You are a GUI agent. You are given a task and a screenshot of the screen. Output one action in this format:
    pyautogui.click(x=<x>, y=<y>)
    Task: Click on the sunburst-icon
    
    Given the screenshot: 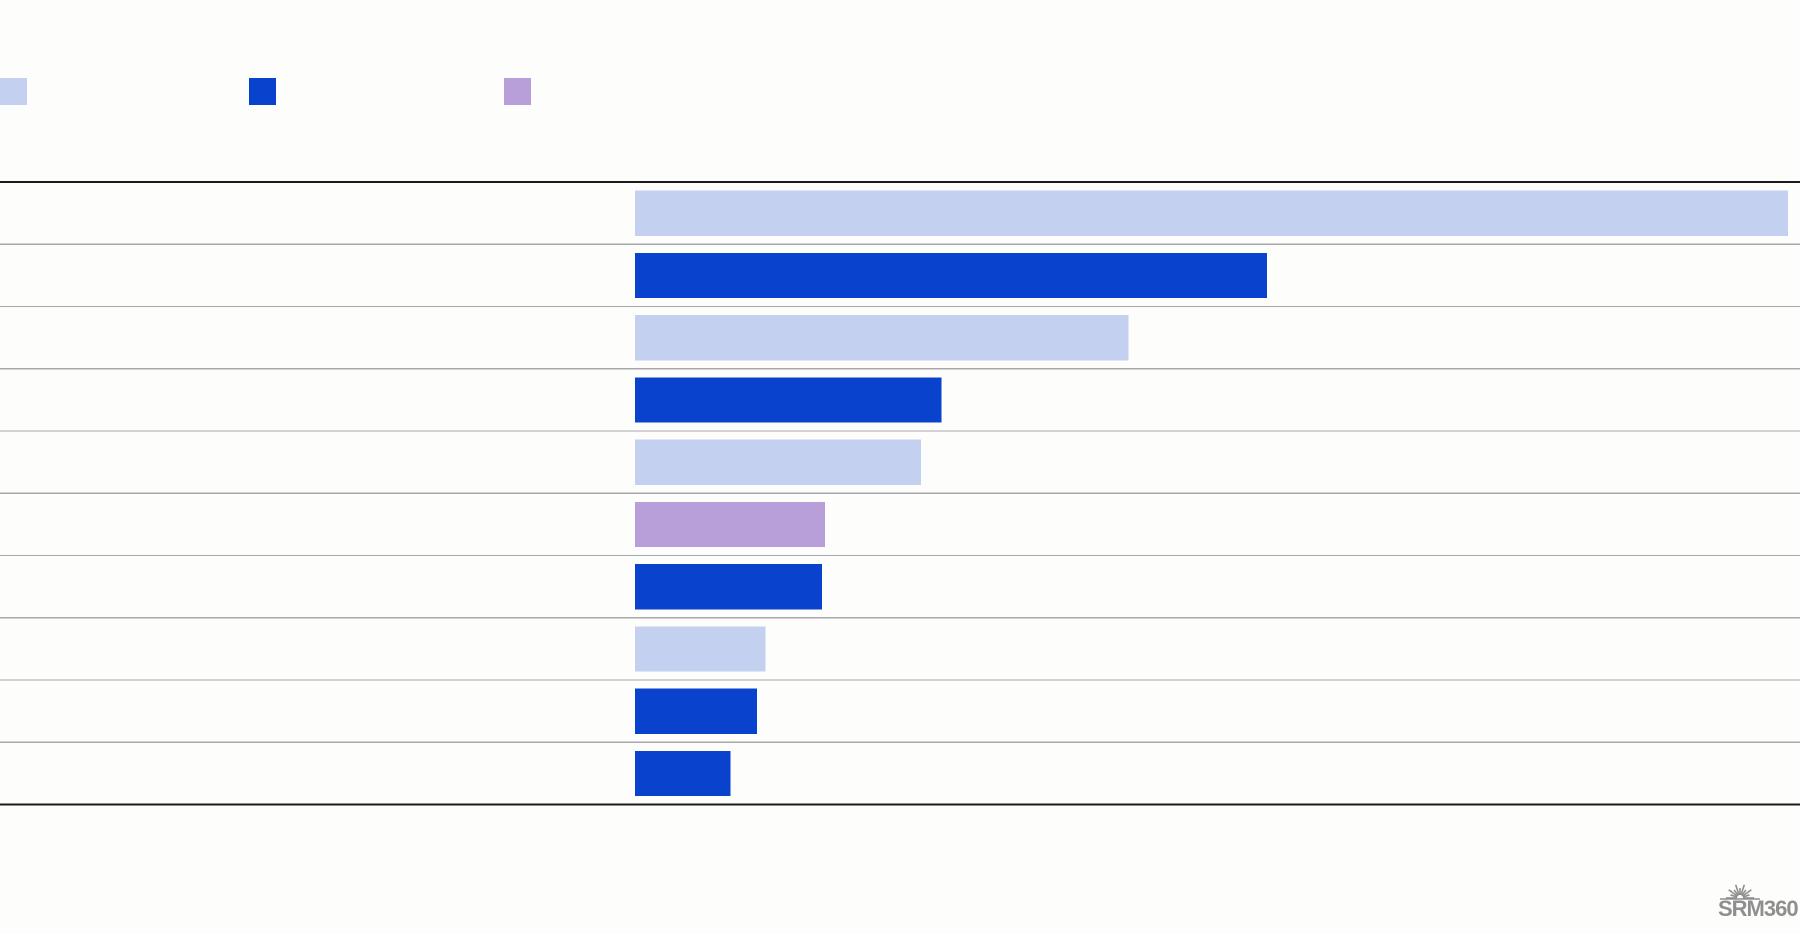 What is the action you would take?
    pyautogui.click(x=1740, y=892)
    